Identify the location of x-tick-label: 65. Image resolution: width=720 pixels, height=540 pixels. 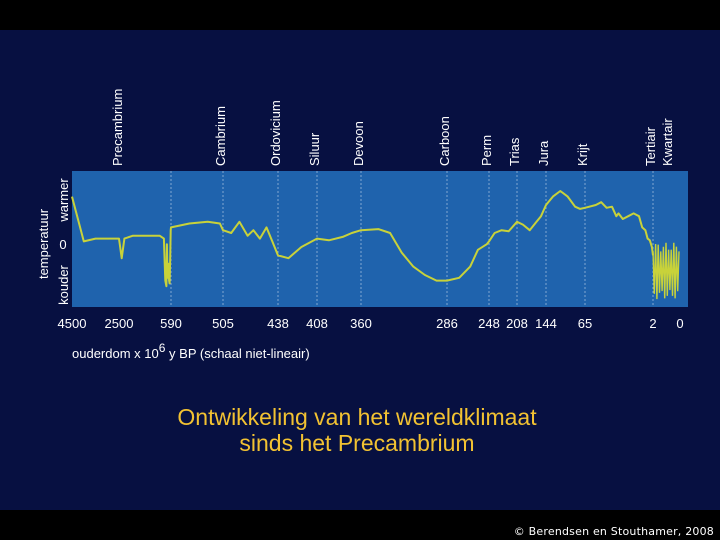
(585, 323).